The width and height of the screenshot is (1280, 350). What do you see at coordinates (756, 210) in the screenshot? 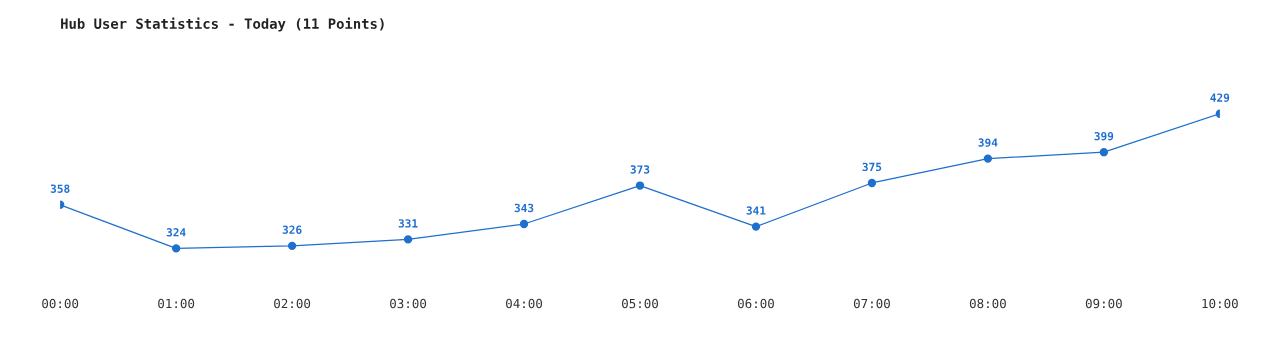
I see `data-label: 341` at bounding box center [756, 210].